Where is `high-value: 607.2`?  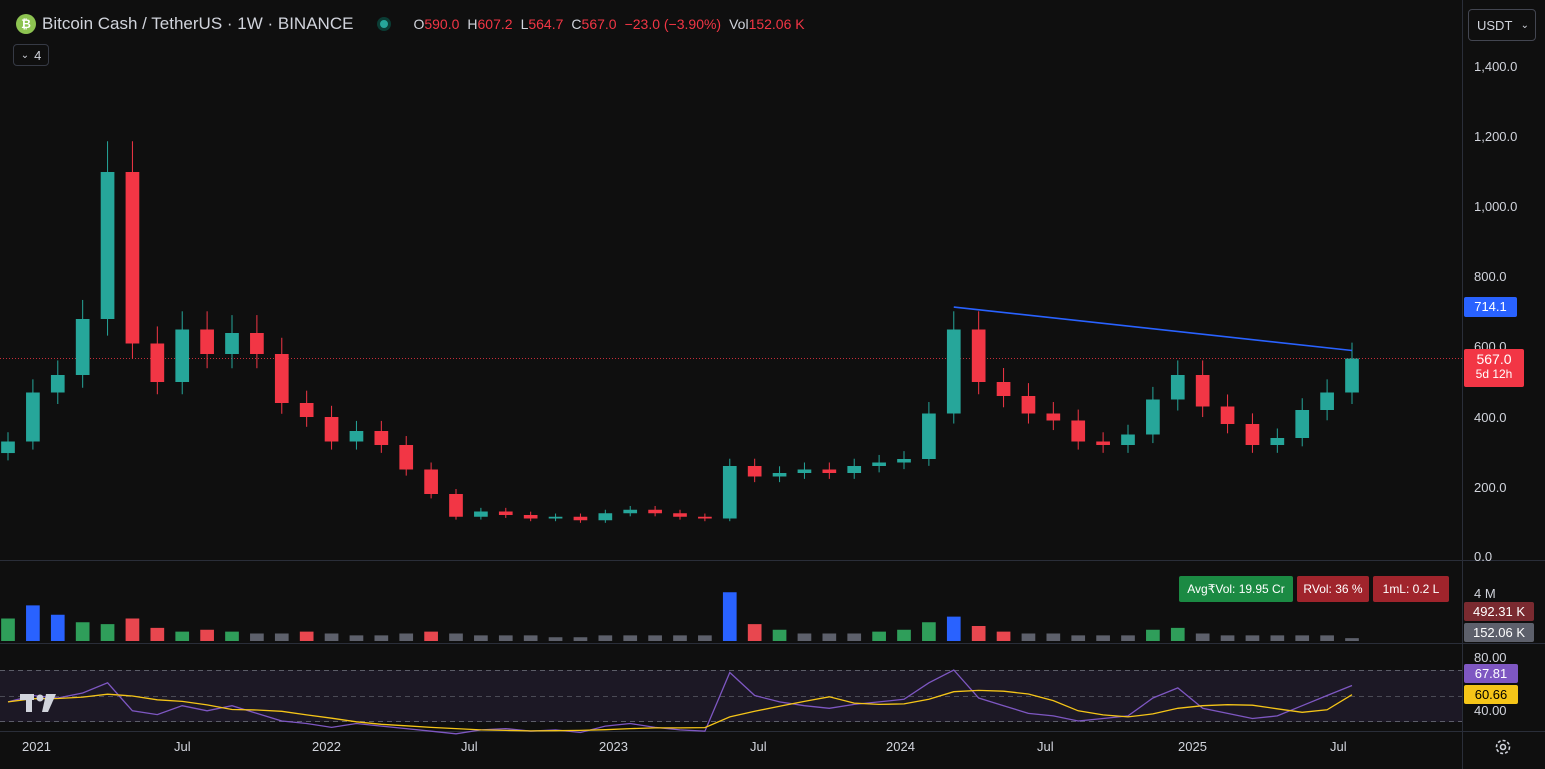
high-value: 607.2 is located at coordinates (495, 24).